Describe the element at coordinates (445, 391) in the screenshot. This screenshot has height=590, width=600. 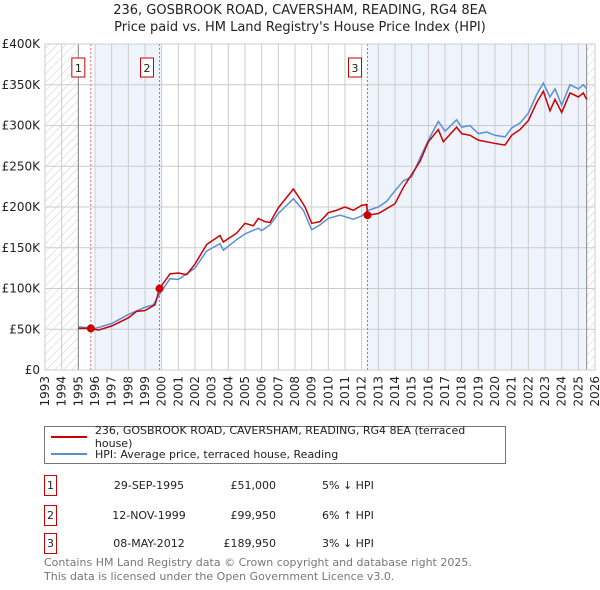
I see `x-tick-label: 2017` at that location.